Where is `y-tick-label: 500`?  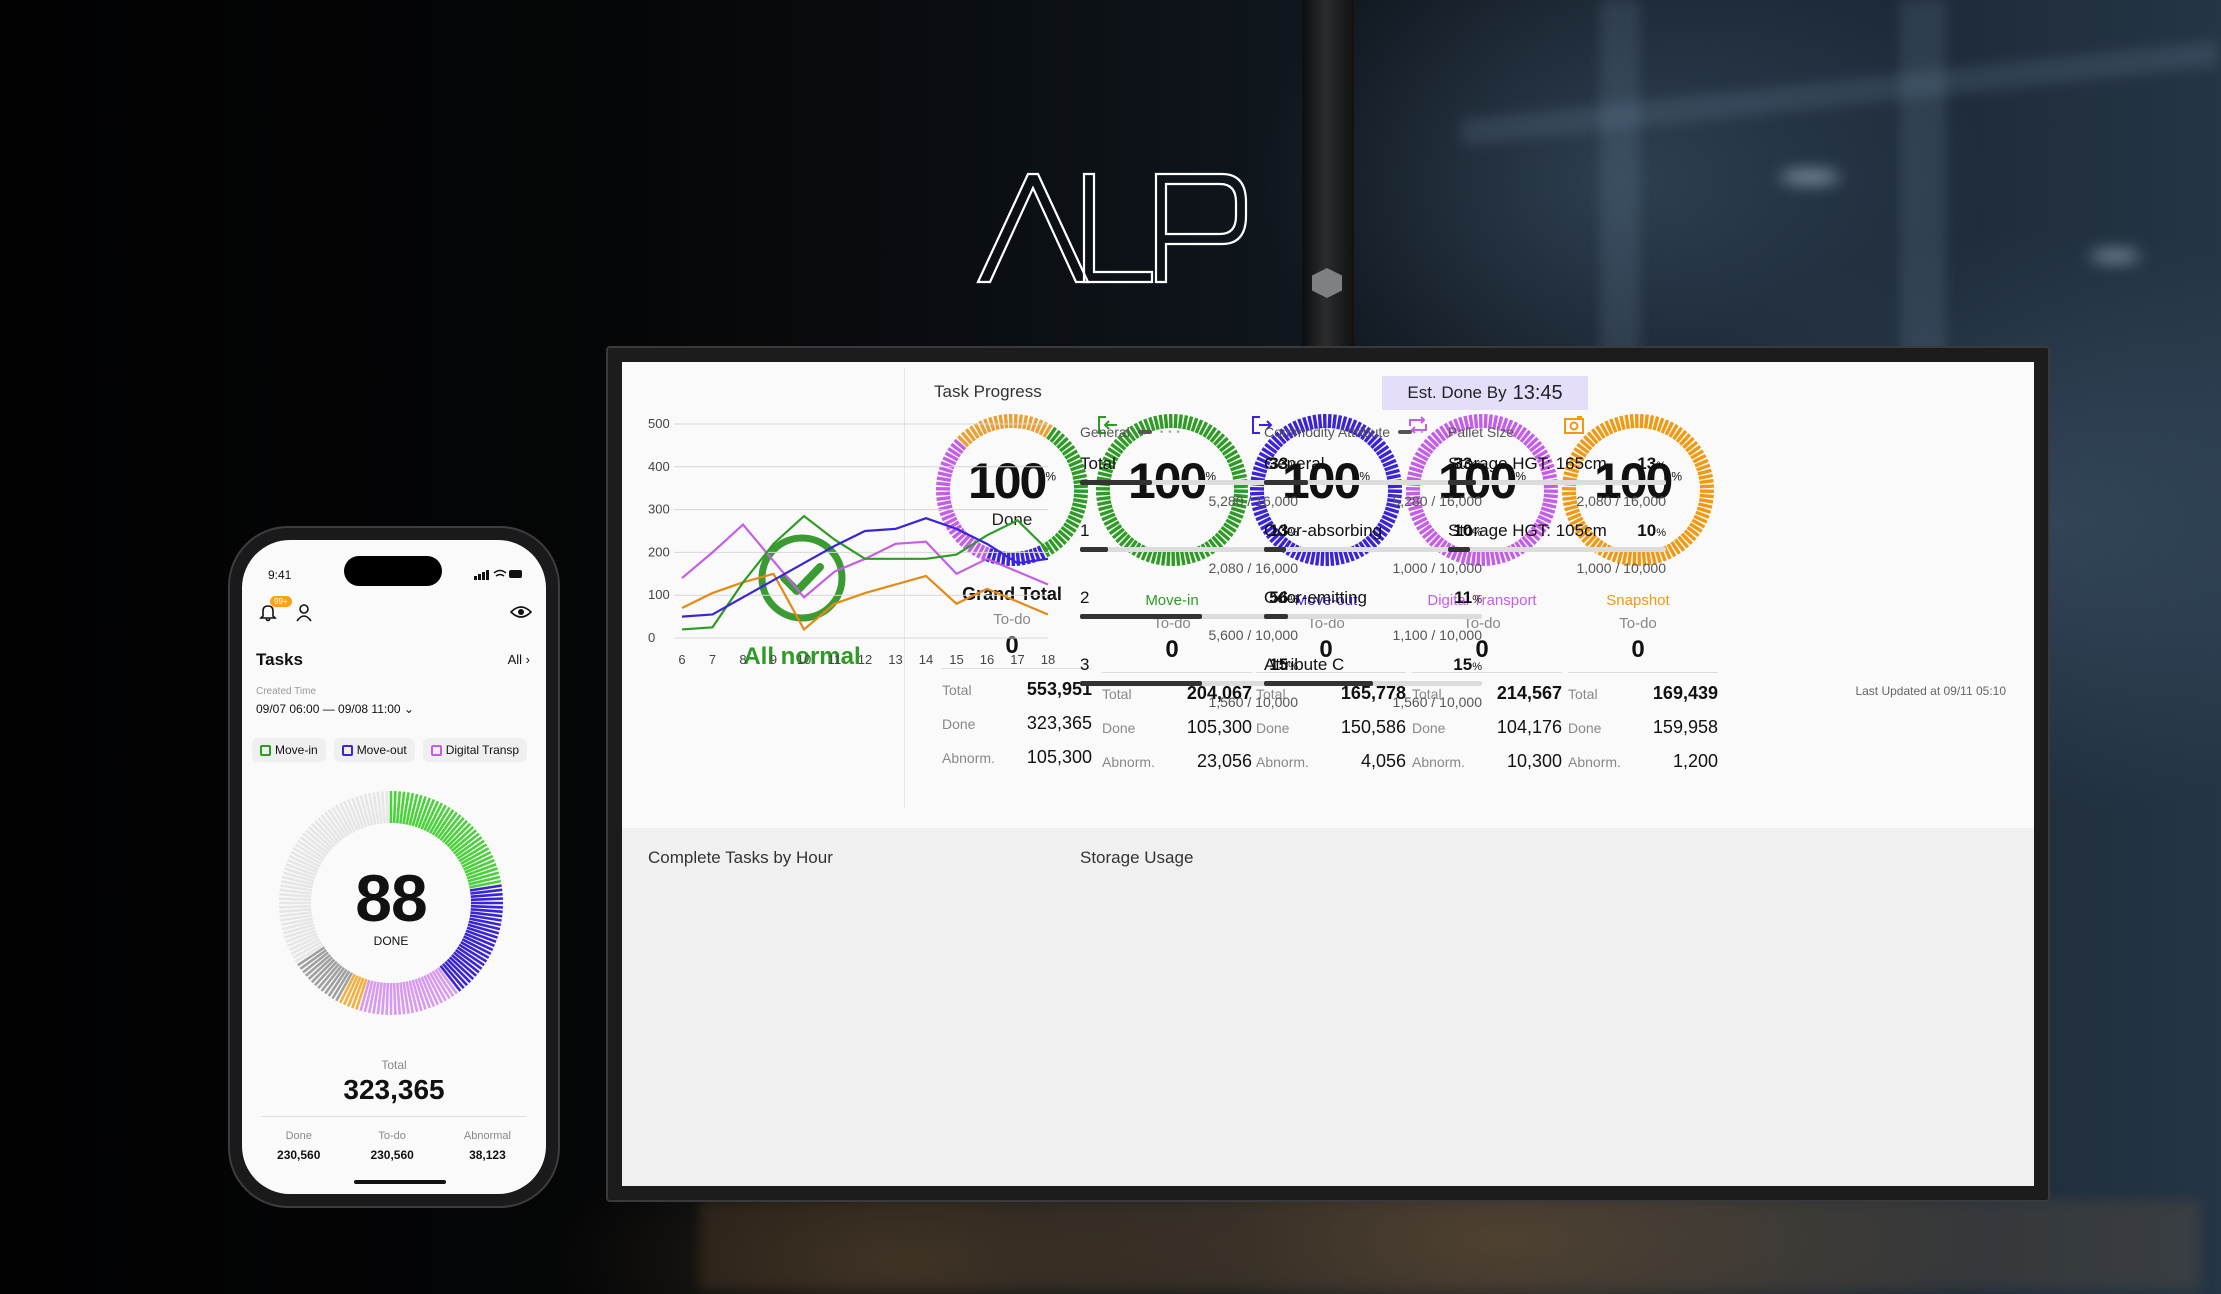 y-tick-label: 500 is located at coordinates (659, 423).